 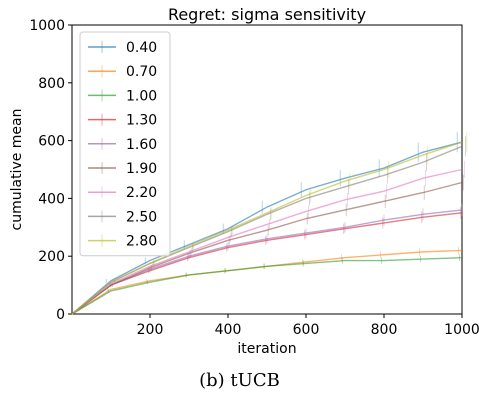 What do you see at coordinates (141, 217) in the screenshot?
I see `legend-label: 2.50` at bounding box center [141, 217].